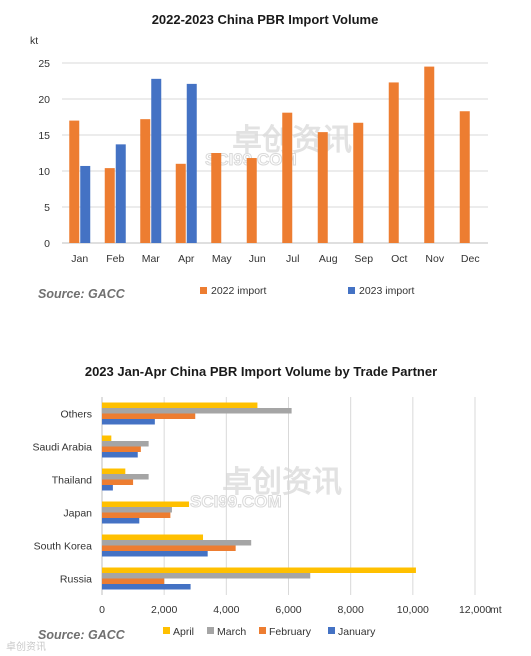  What do you see at coordinates (177, 543) in the screenshot?
I see `bar-march-south-korea` at bounding box center [177, 543].